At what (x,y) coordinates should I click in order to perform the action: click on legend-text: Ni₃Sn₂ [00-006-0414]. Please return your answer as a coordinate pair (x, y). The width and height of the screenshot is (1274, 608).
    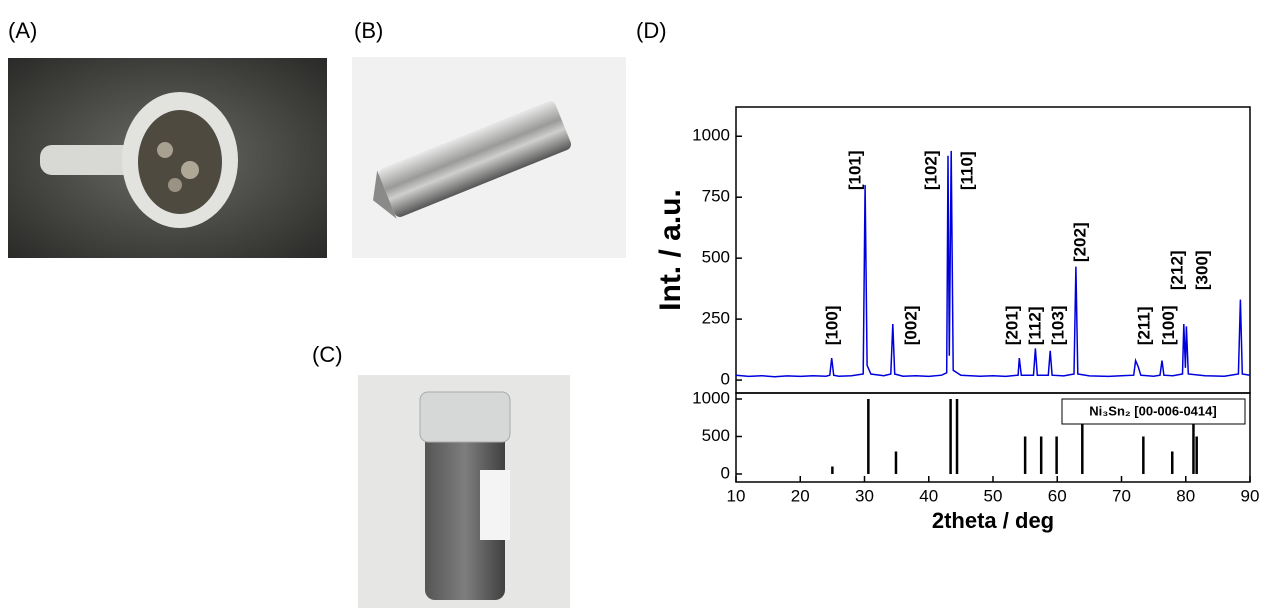
    Looking at the image, I should click on (1152, 410).